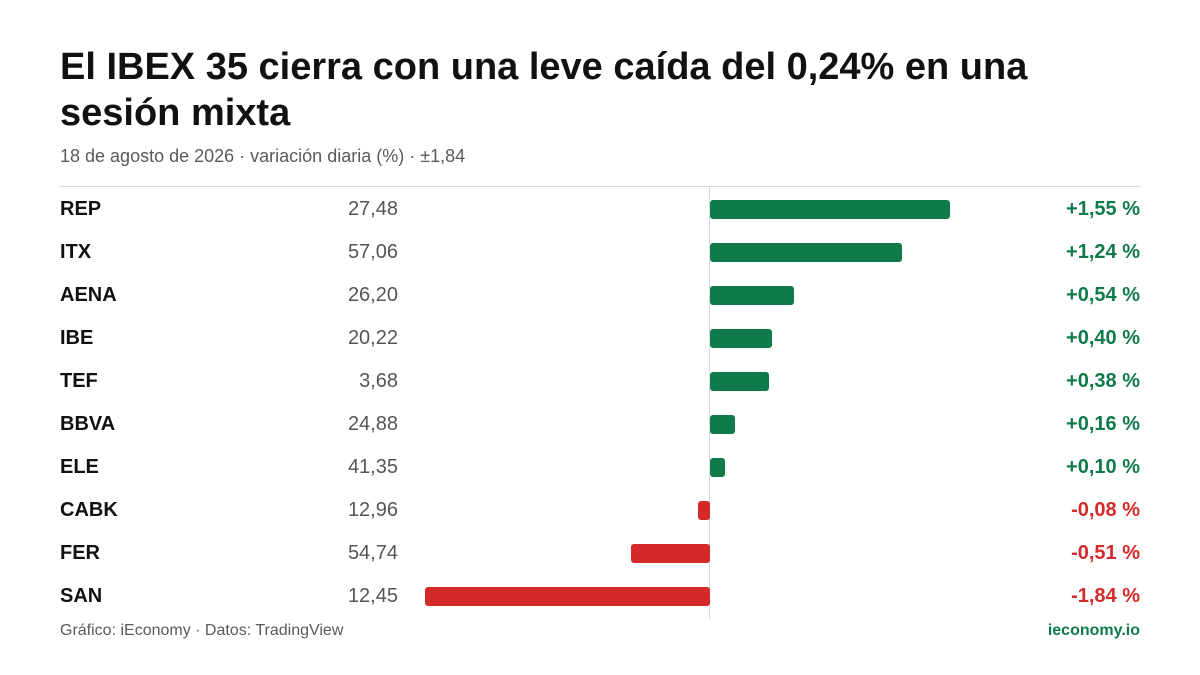 This screenshot has height=675, width=1200. What do you see at coordinates (1103, 467) in the screenshot?
I see `change-value-label: +0,10 %` at bounding box center [1103, 467].